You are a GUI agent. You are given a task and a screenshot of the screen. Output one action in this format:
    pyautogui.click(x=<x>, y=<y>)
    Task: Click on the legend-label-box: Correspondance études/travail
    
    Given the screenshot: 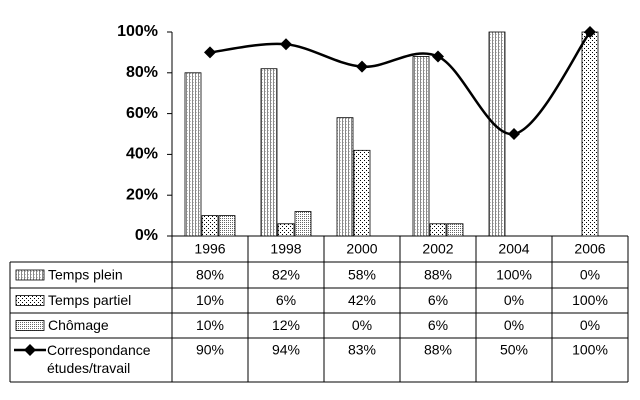 What is the action you would take?
    pyautogui.click(x=99, y=359)
    